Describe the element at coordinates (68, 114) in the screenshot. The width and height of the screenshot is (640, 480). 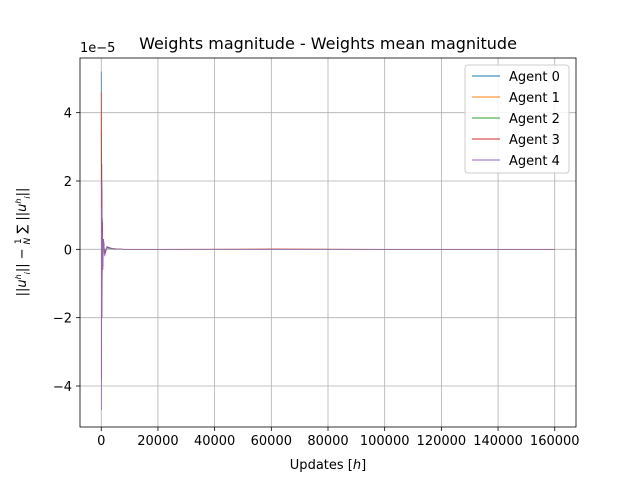
I see `y-tick-label: 4` at that location.